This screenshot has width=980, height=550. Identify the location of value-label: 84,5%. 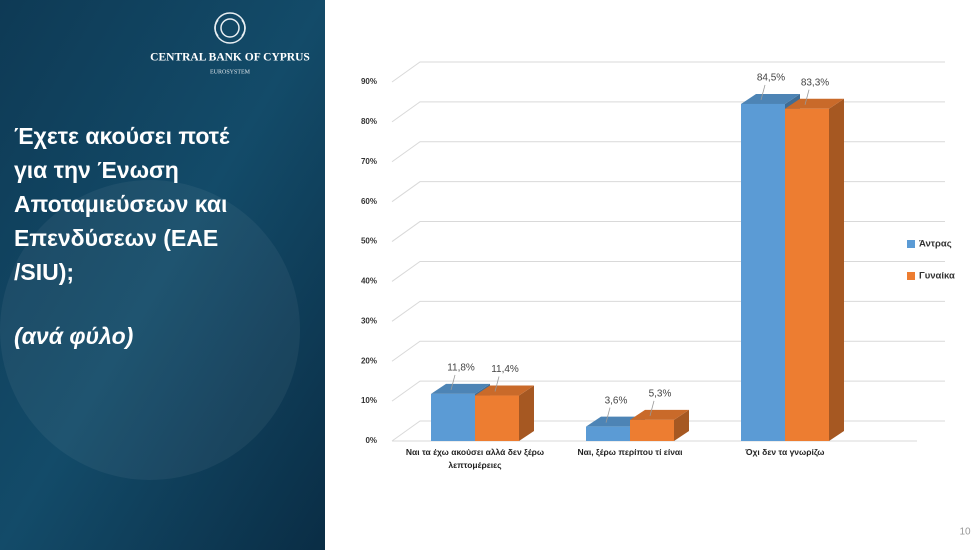
(771, 78).